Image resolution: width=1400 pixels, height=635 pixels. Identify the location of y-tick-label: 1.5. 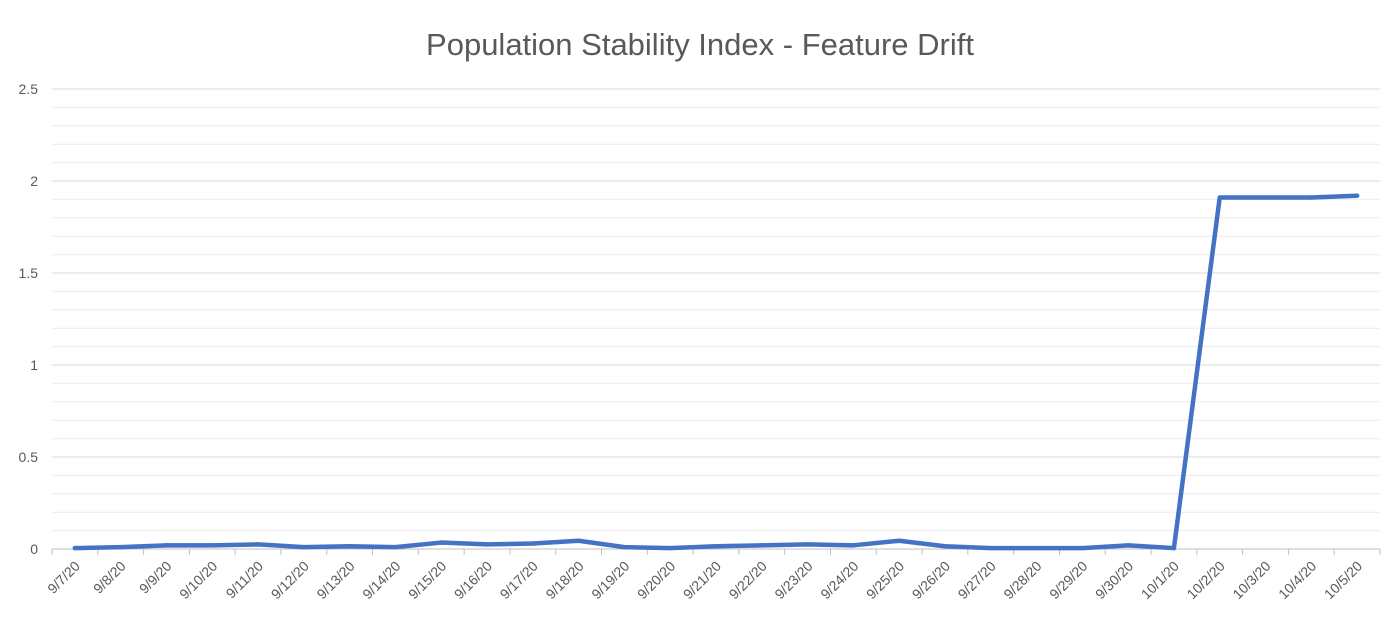
(29, 273).